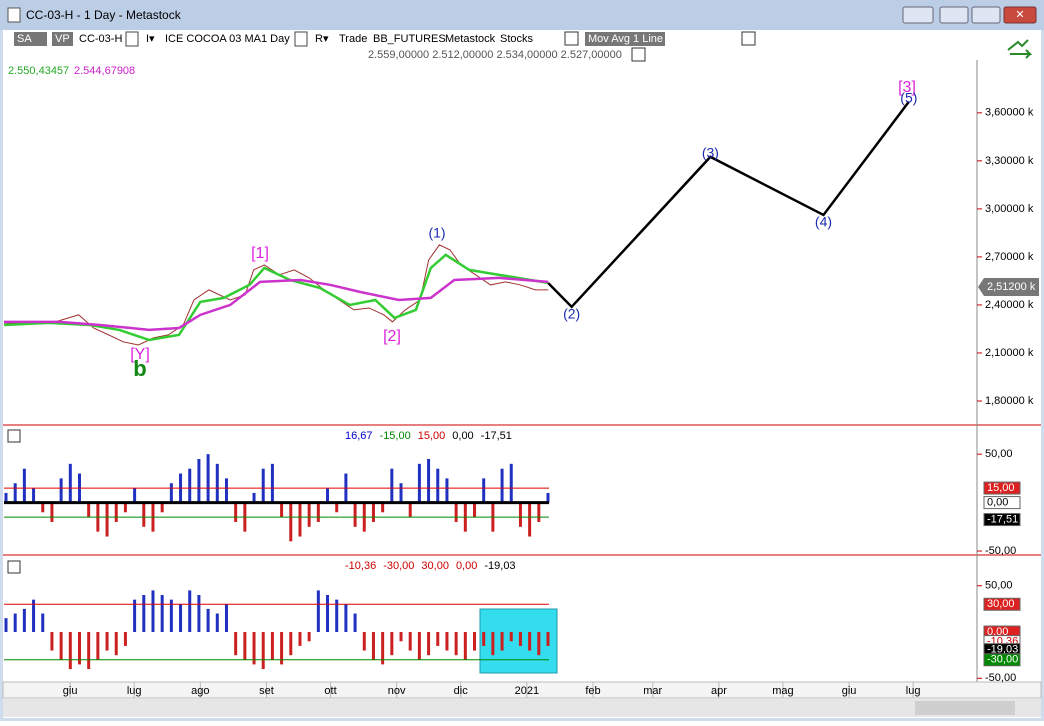  I want to click on app-icon, so click(14, 15).